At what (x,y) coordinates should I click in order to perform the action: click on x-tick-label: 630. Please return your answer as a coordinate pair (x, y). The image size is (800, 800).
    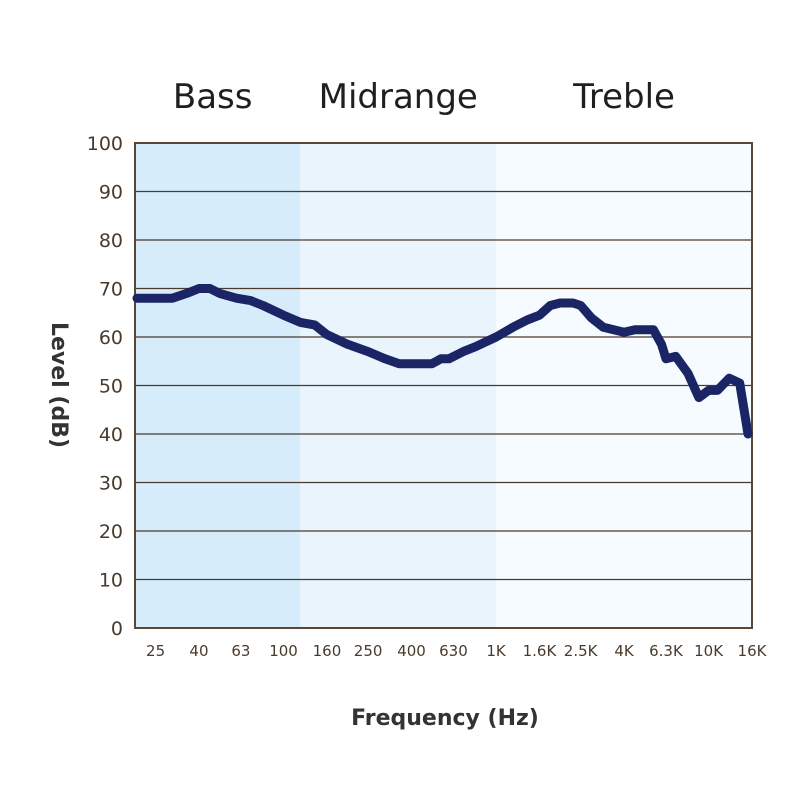
    Looking at the image, I should click on (453, 651).